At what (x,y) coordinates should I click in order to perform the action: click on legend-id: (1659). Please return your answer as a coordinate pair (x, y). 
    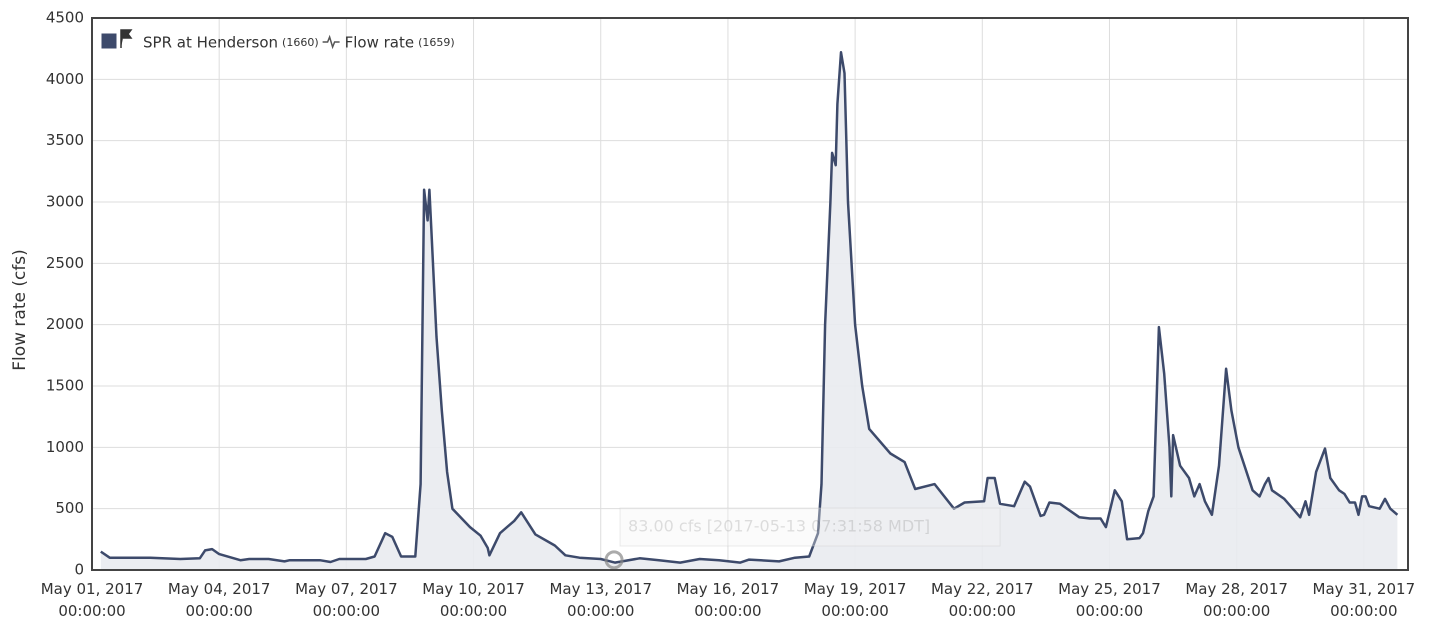
    Looking at the image, I should click on (436, 42).